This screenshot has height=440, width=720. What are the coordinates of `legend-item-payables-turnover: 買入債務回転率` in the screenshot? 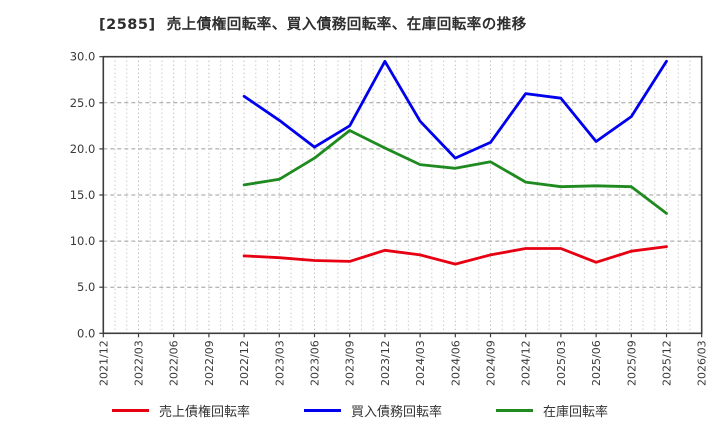 It's located at (372, 410).